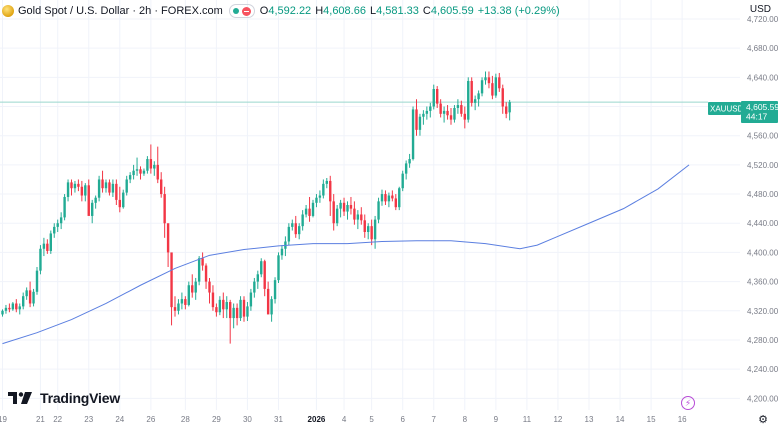  Describe the element at coordinates (8, 11) in the screenshot. I see `gold-coin-icon` at that location.